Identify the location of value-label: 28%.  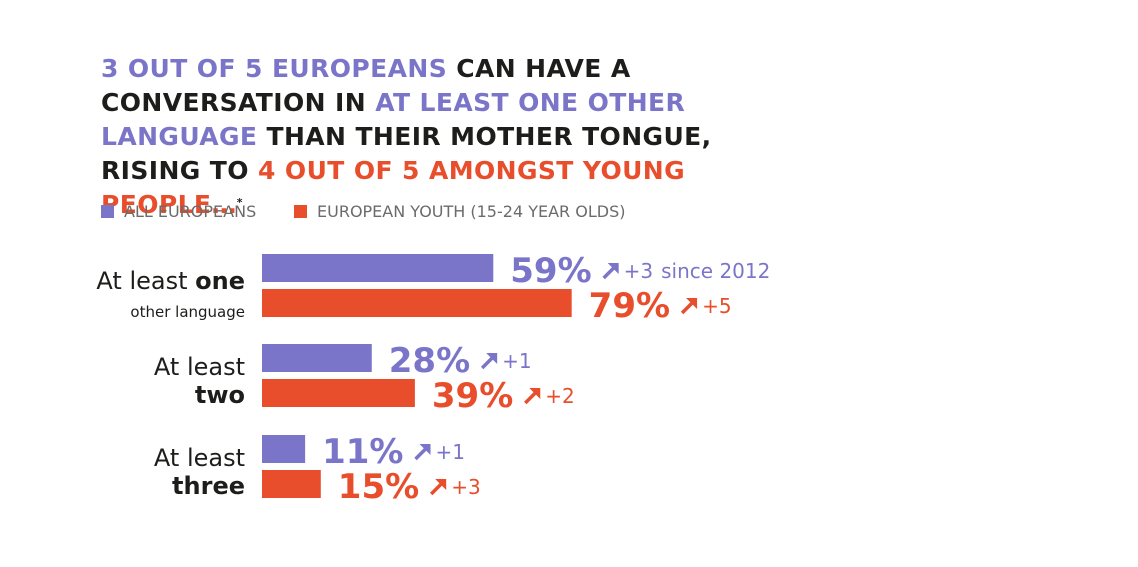
(429, 361).